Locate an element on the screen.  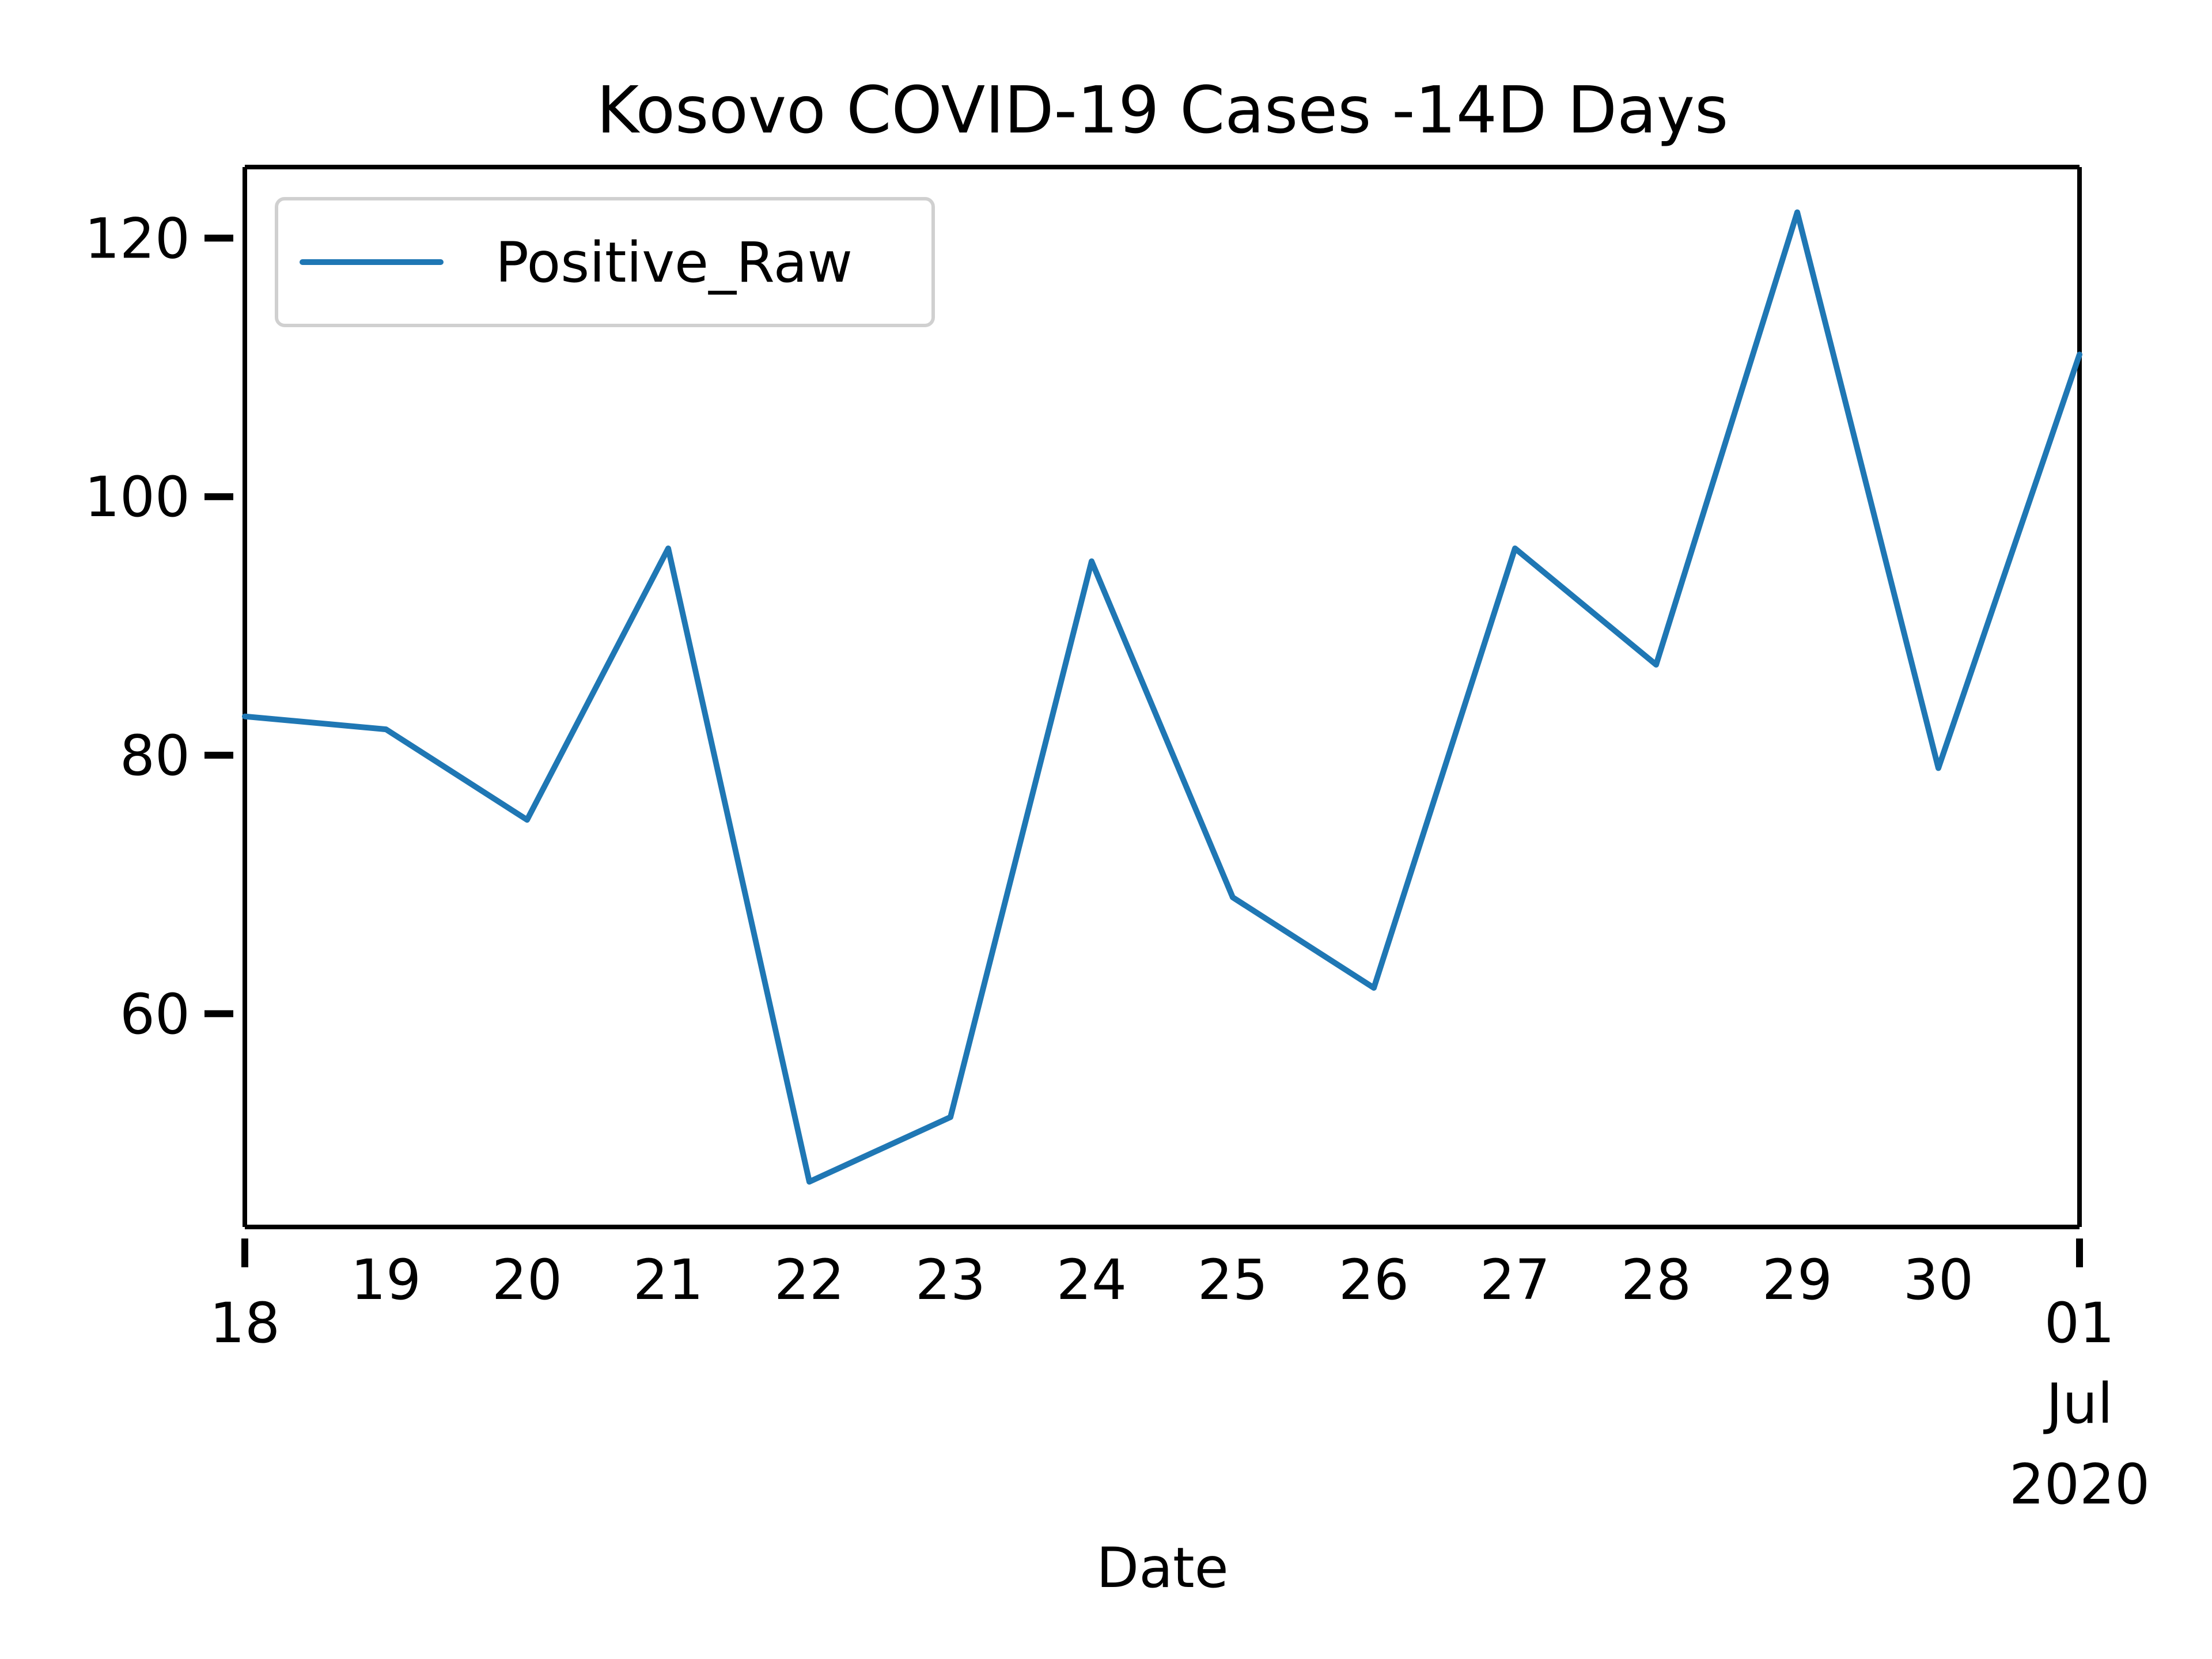
x-tick-label: 30 is located at coordinates (1938, 1280).